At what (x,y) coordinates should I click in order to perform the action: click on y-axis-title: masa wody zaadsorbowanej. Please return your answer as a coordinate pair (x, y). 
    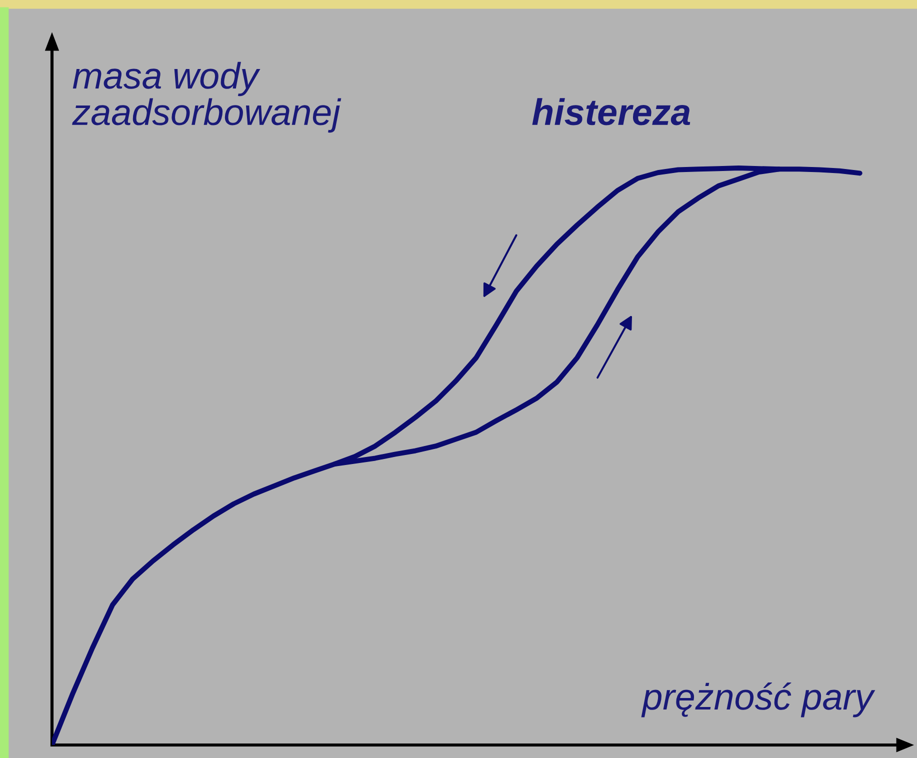
    Looking at the image, I should click on (207, 97).